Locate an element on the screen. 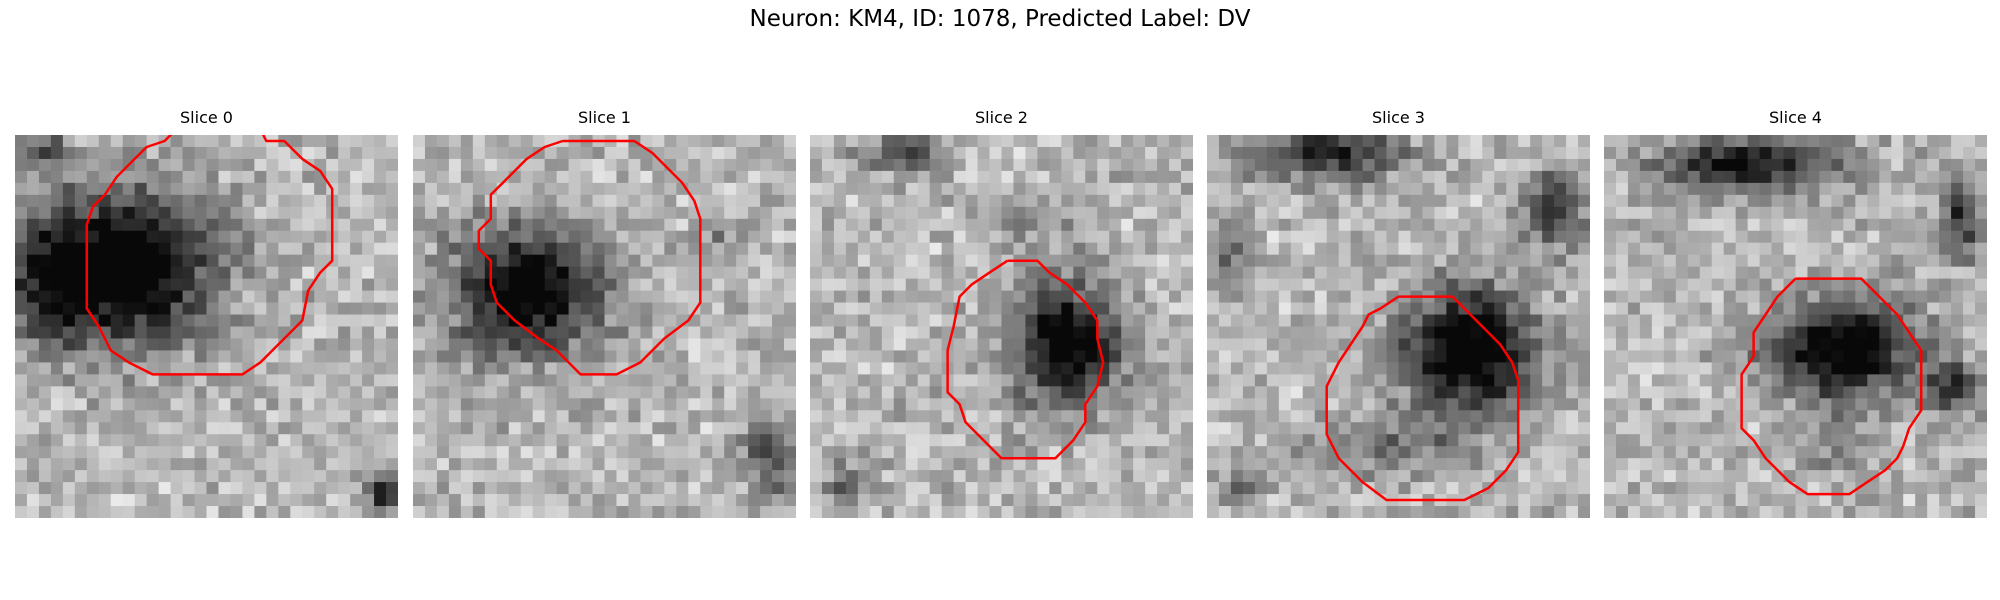  slice-title-4: Slice 4 is located at coordinates (1795, 117).